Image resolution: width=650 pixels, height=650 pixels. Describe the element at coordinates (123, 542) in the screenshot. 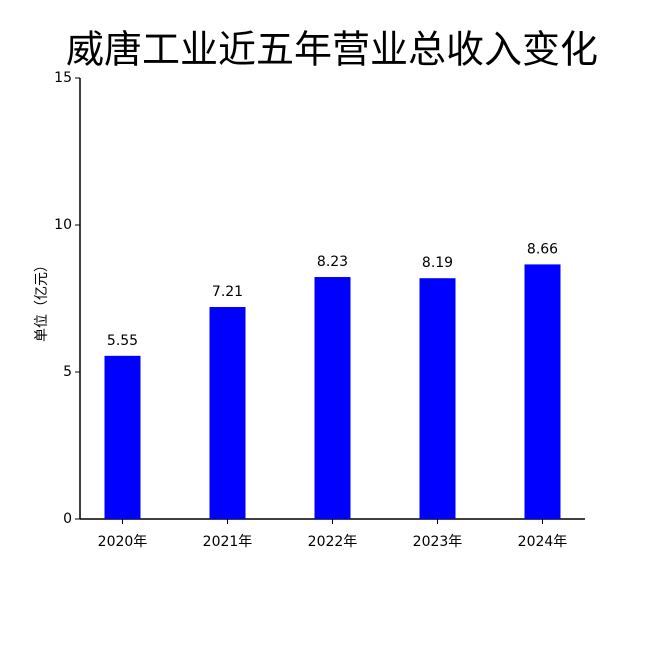

I see `x-tick-label: 2020年` at that location.